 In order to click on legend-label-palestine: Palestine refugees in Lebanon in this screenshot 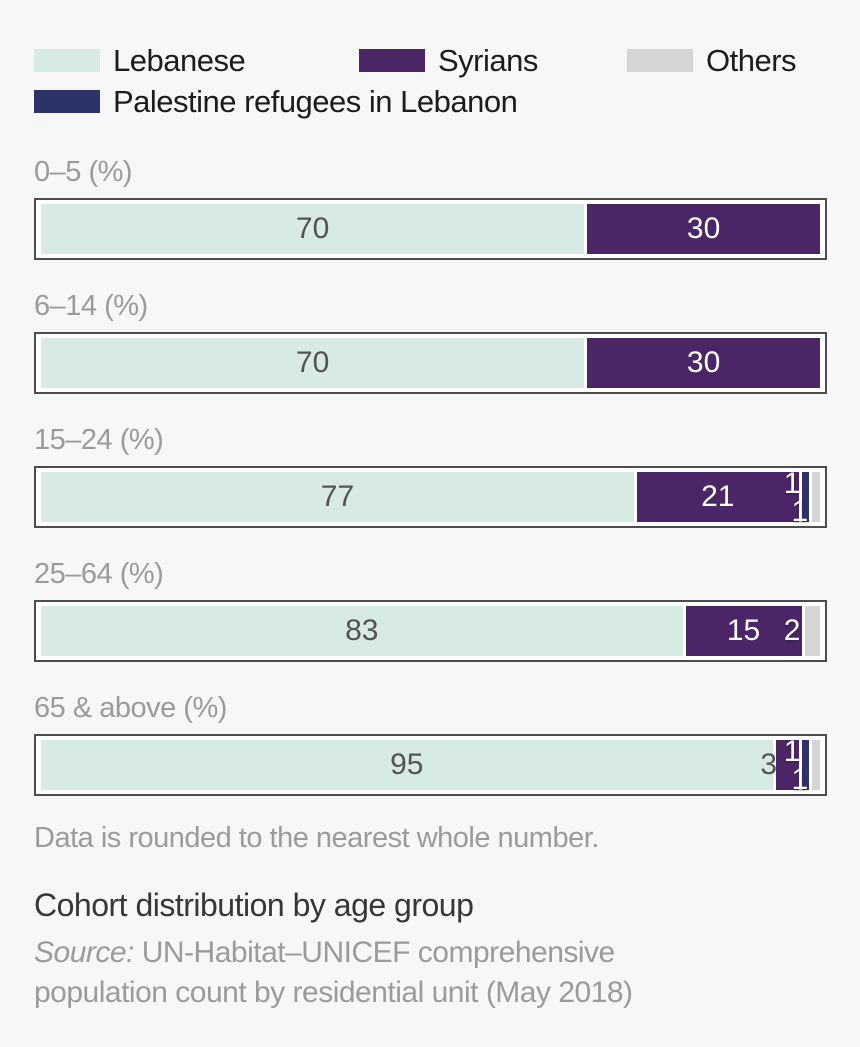, I will do `click(315, 101)`.